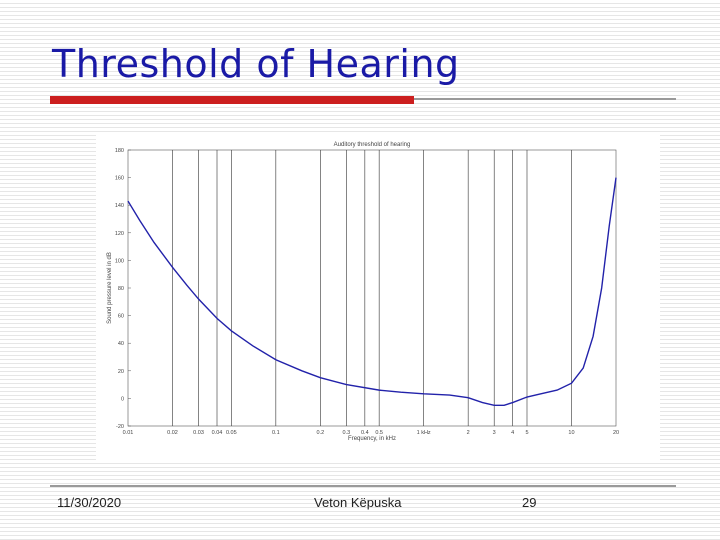 The width and height of the screenshot is (720, 540). What do you see at coordinates (321, 433) in the screenshot?
I see `x-tick-label: 0.2` at bounding box center [321, 433].